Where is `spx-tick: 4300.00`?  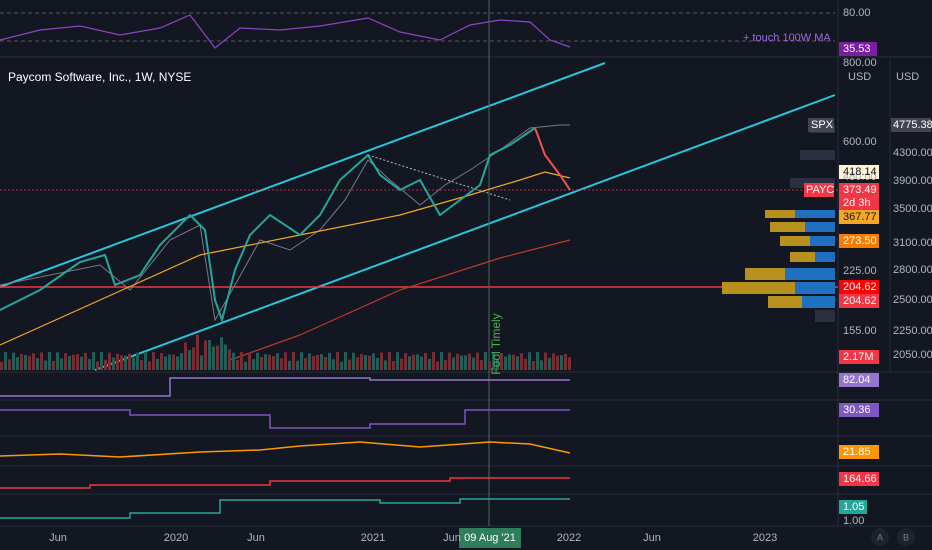 spx-tick: 4300.00 is located at coordinates (912, 153).